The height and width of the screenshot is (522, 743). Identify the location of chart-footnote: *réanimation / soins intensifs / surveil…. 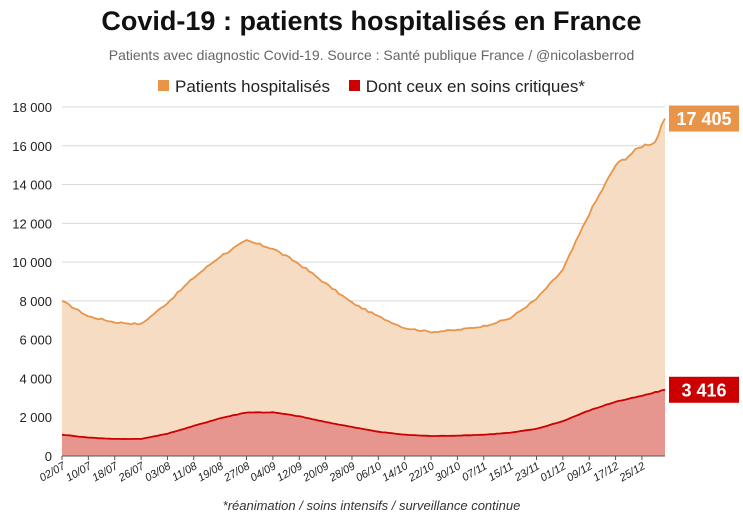
(371, 505).